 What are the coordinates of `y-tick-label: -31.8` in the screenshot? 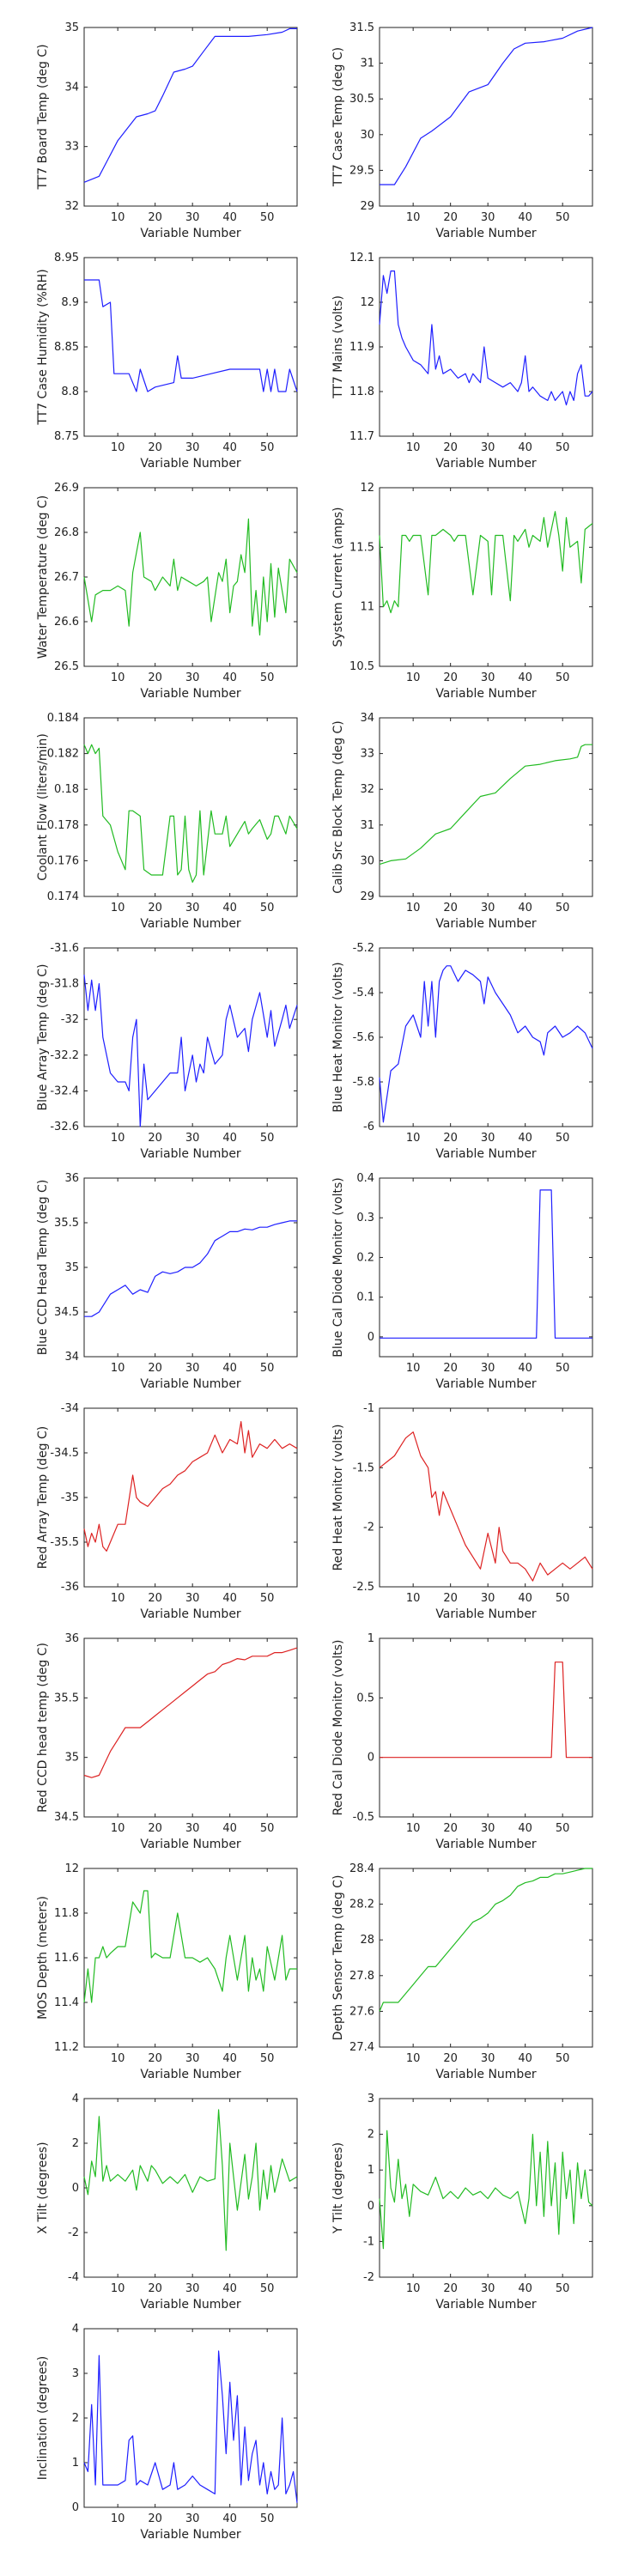 It's located at (64, 984).